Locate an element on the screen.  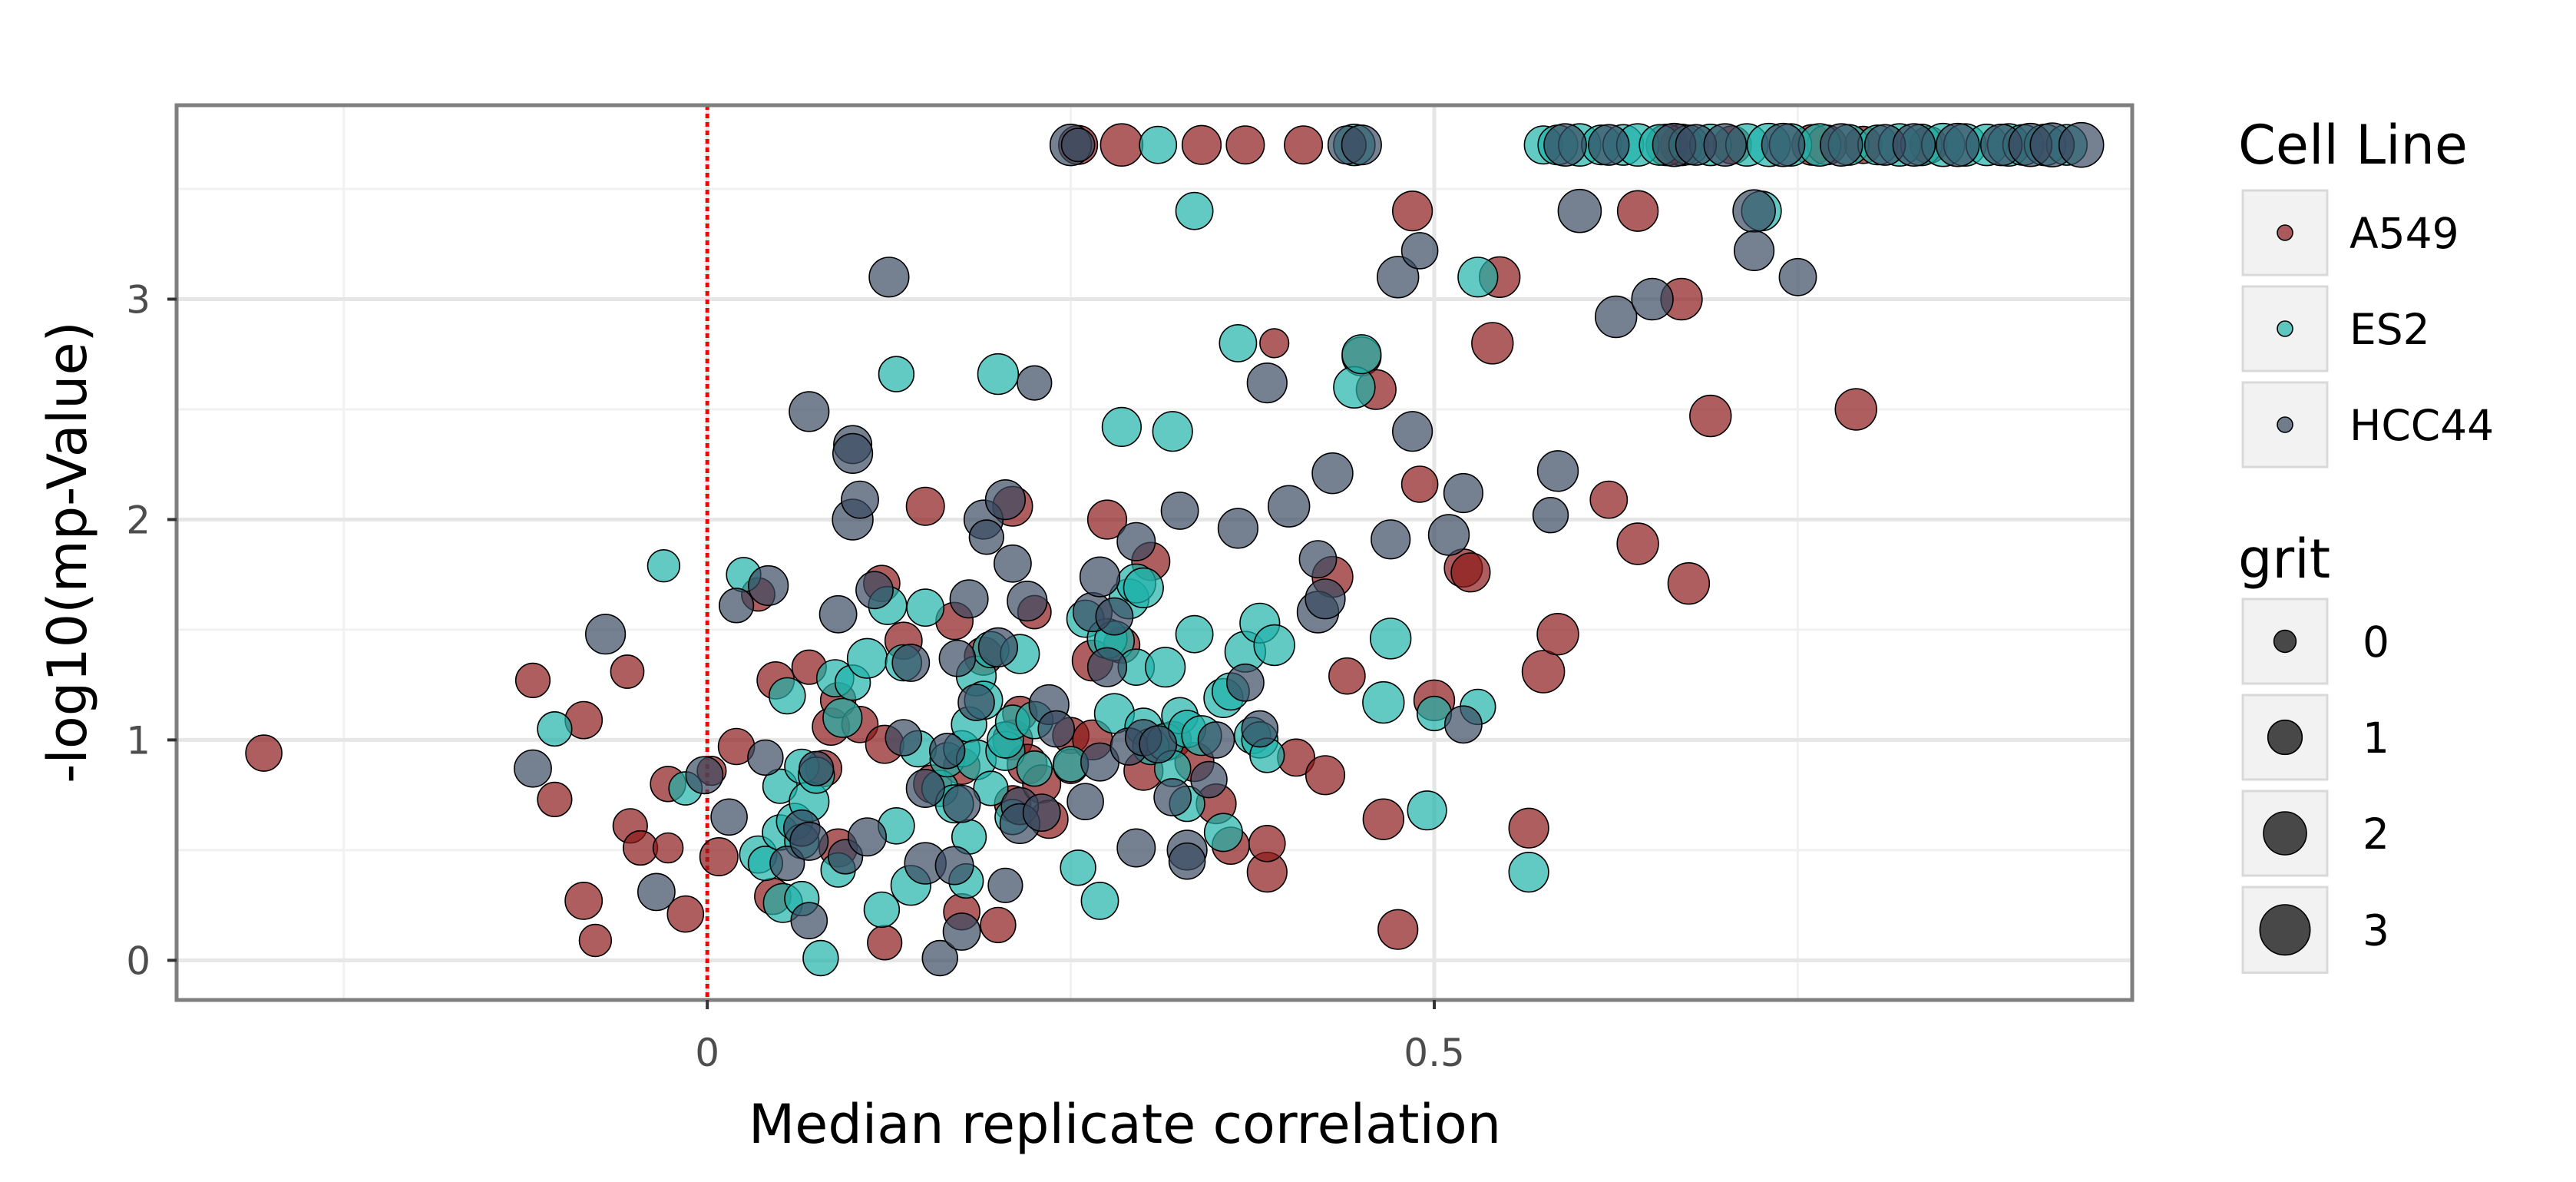
legend-label: 0 is located at coordinates (2376, 642).